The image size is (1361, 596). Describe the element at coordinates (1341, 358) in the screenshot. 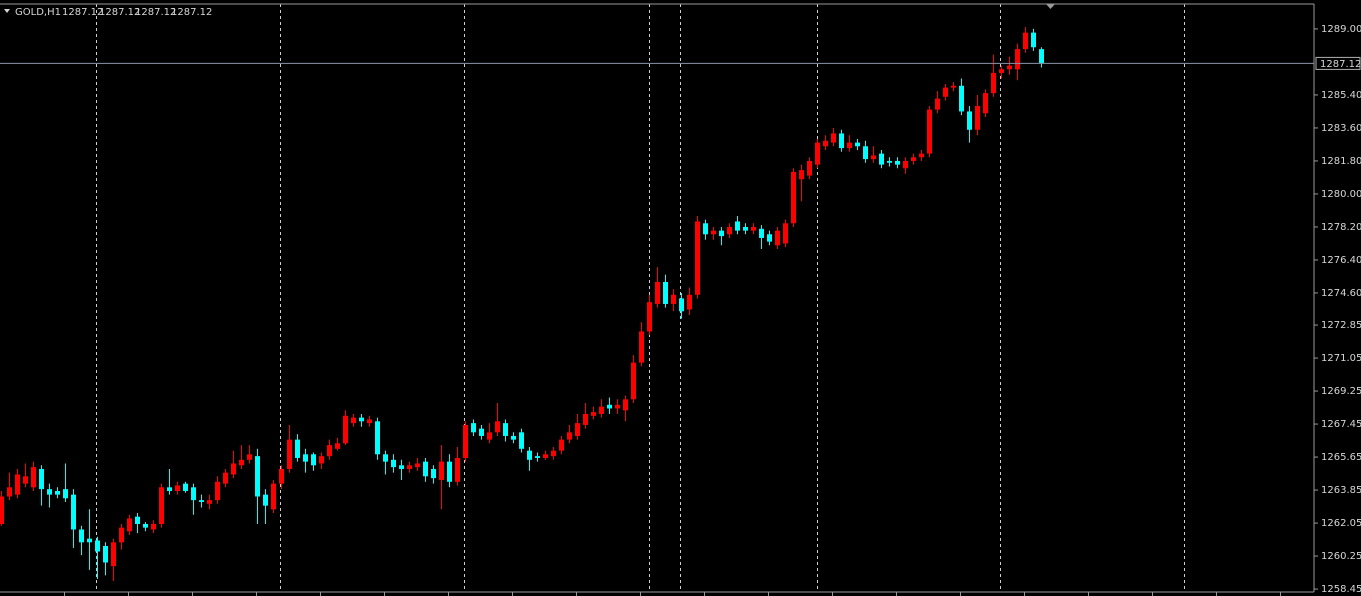

I see `y-tick-label: 1271.05` at that location.